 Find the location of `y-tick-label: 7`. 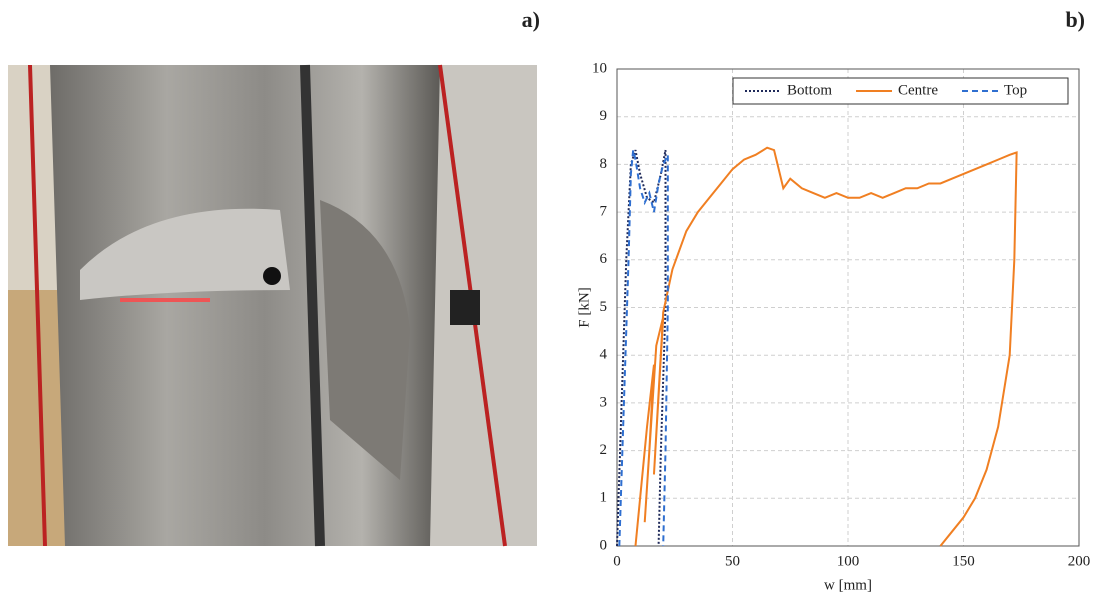

y-tick-label: 7 is located at coordinates (604, 212).